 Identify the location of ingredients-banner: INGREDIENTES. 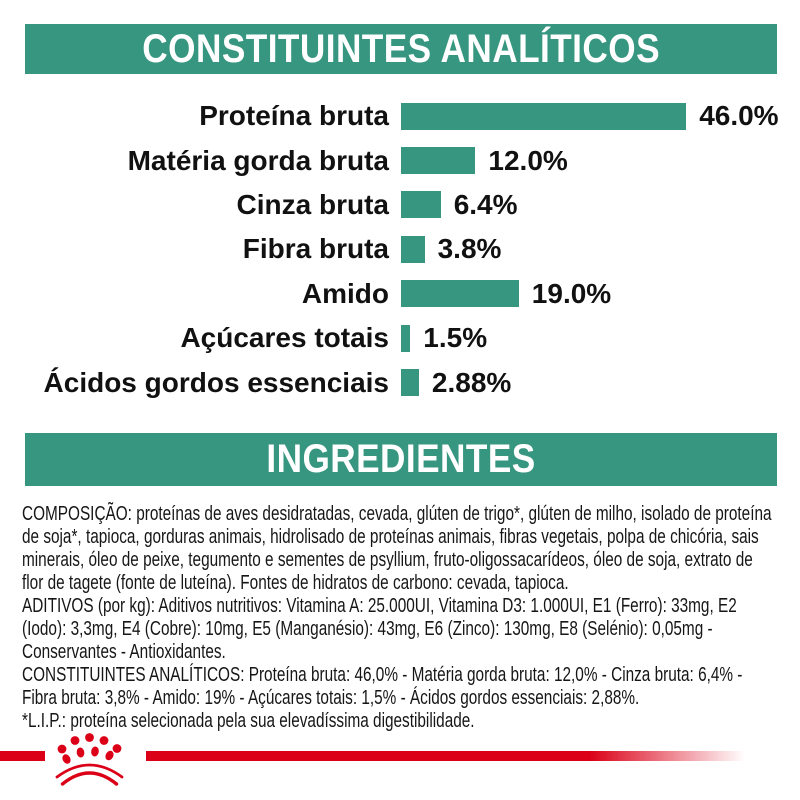
(401, 459).